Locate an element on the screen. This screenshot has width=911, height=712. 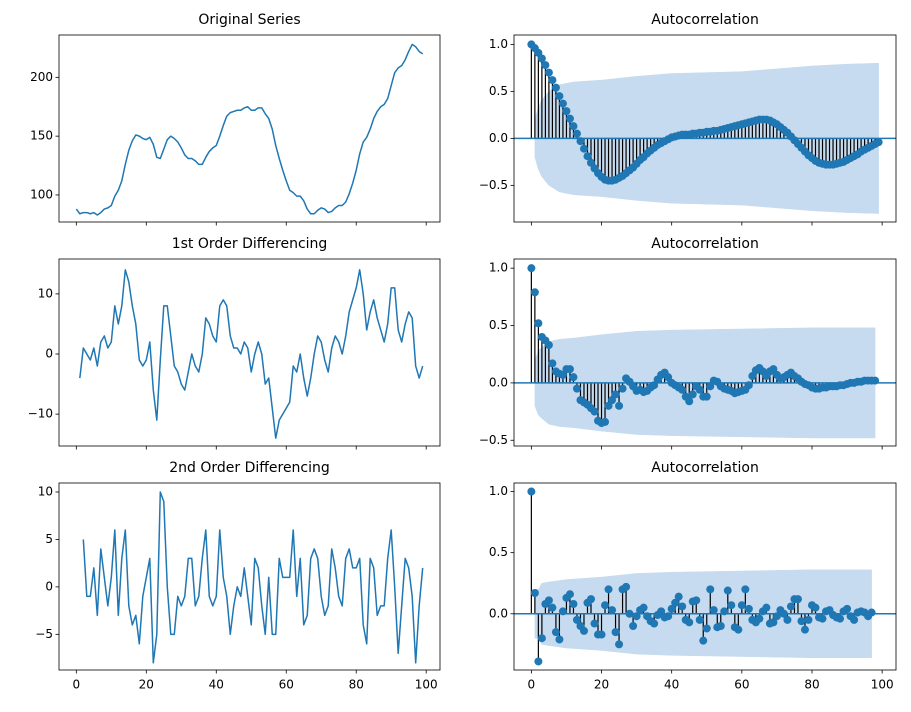
subplot: Autocorrelation −0.5 0.0 0.5 1.0 is located at coordinates (688, 343).